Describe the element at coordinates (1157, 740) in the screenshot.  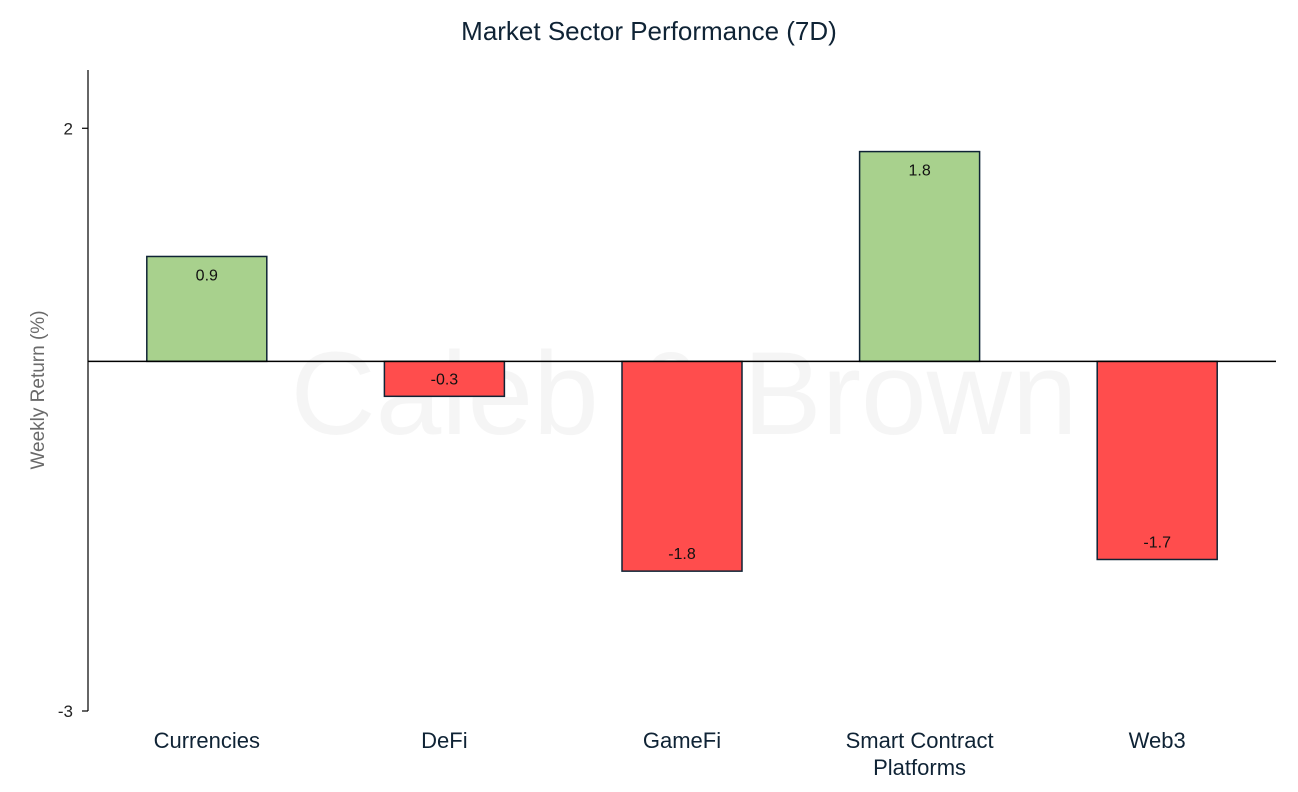
I see `x-tick-label-web3: Web3` at that location.